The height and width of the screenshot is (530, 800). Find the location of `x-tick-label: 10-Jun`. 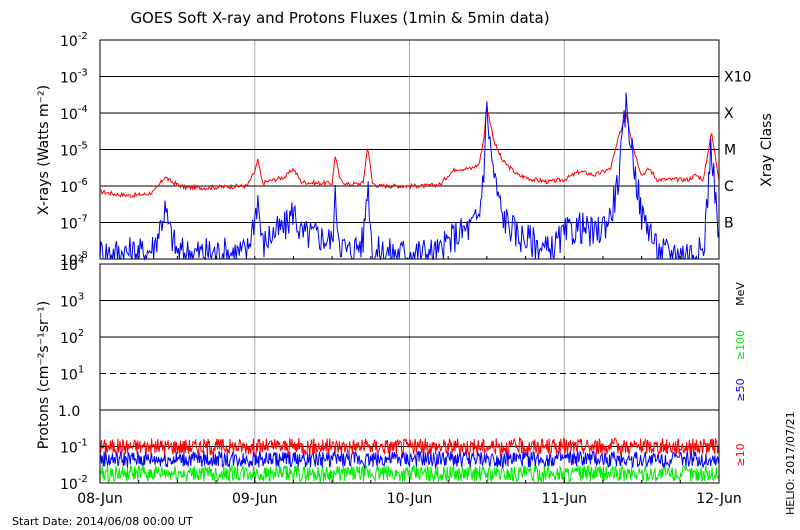

x-tick-label: 10-Jun is located at coordinates (410, 499).